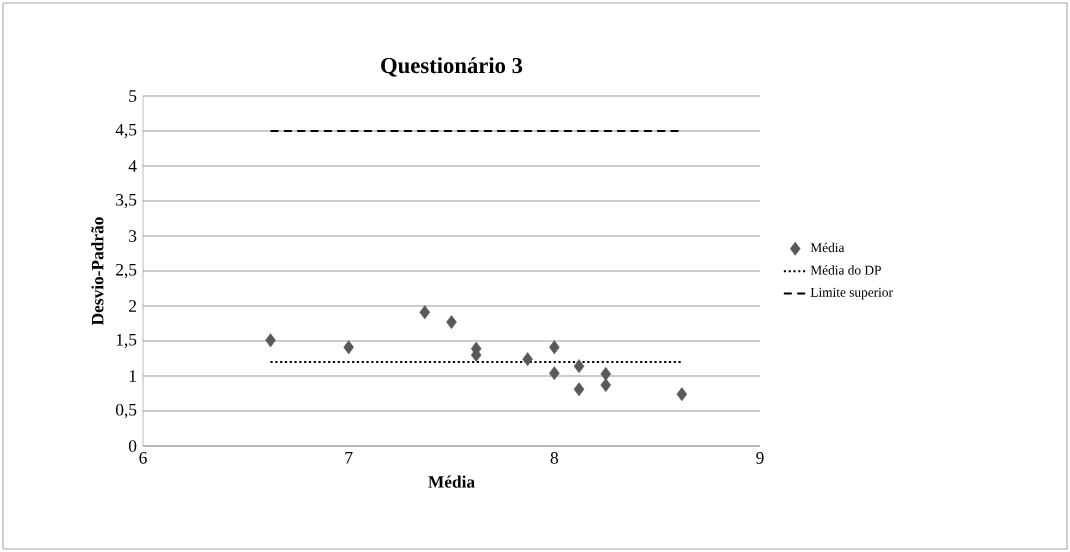 Image resolution: width=1070 pixels, height=552 pixels. Describe the element at coordinates (827, 247) in the screenshot. I see `legend-label: Média` at that location.